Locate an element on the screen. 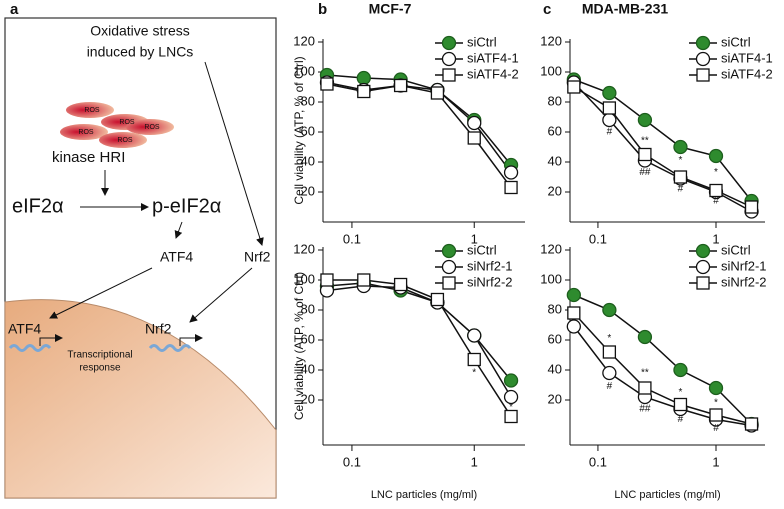  nuclear-atf4: ATF4 is located at coordinates (24, 329).